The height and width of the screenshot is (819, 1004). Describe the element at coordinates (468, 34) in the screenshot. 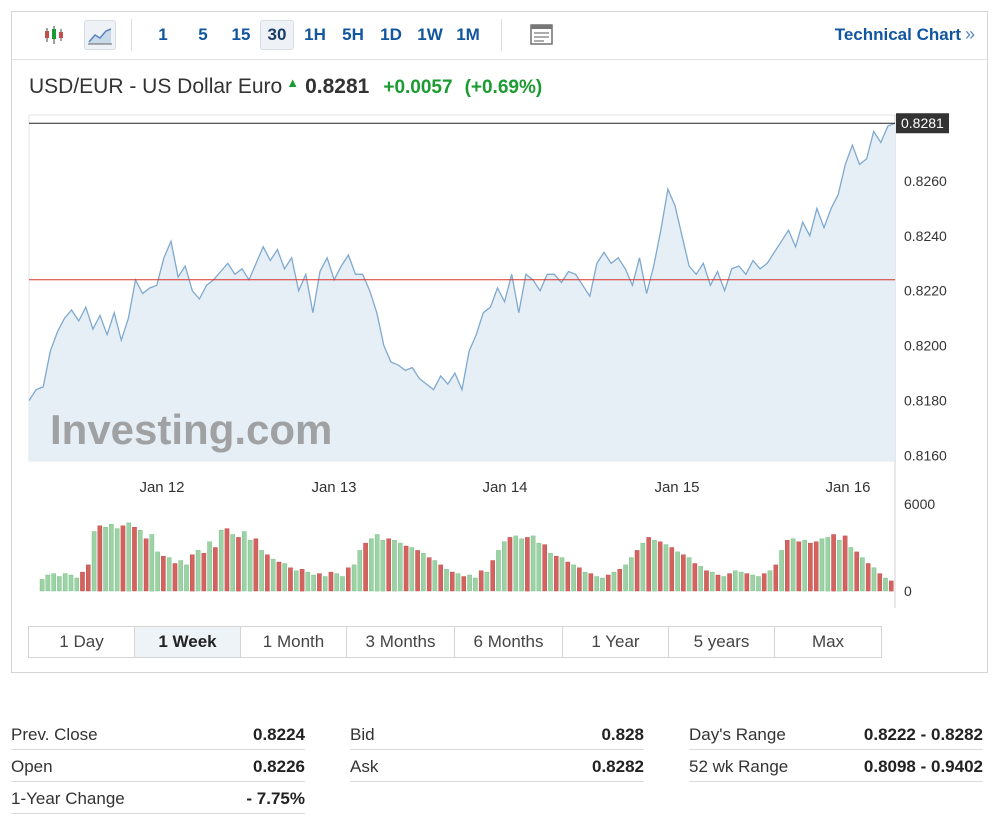

I see `interval-1m: 1M` at that location.